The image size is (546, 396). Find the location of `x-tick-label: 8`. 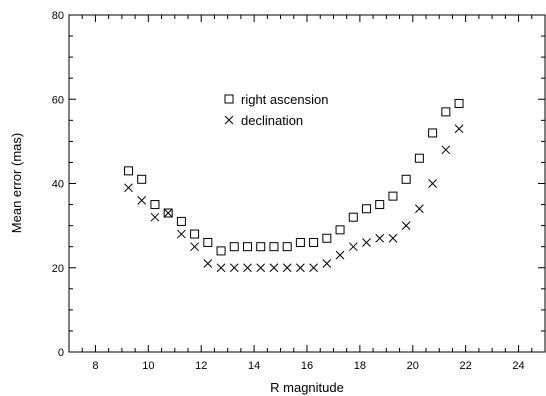

x-tick-label: 8 is located at coordinates (95, 366).